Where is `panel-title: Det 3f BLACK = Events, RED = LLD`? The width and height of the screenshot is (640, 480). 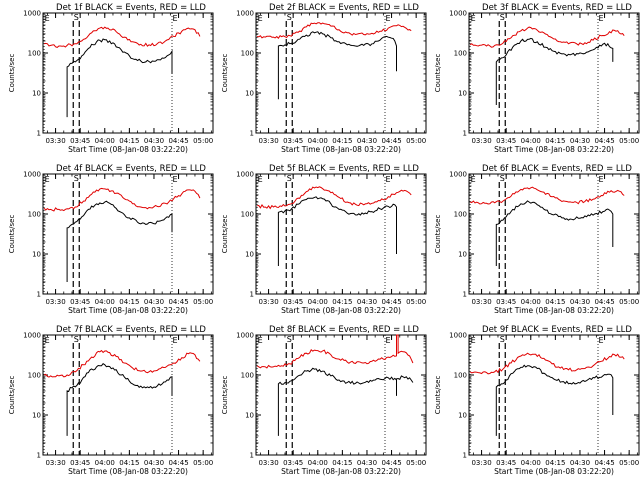 panel-title: Det 3f BLACK = Events, RED = LLD is located at coordinates (557, 8).